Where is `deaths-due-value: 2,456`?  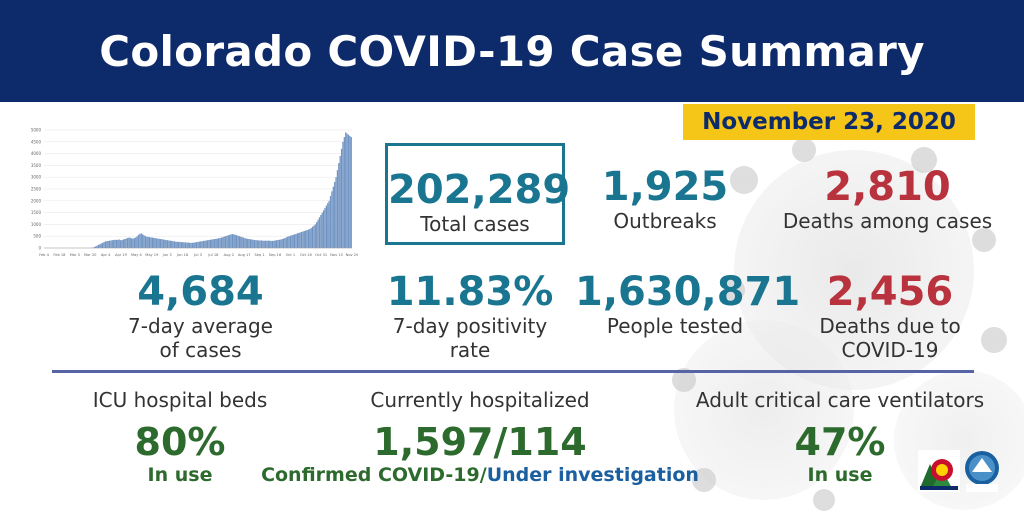 deaths-due-value: 2,456 is located at coordinates (890, 292).